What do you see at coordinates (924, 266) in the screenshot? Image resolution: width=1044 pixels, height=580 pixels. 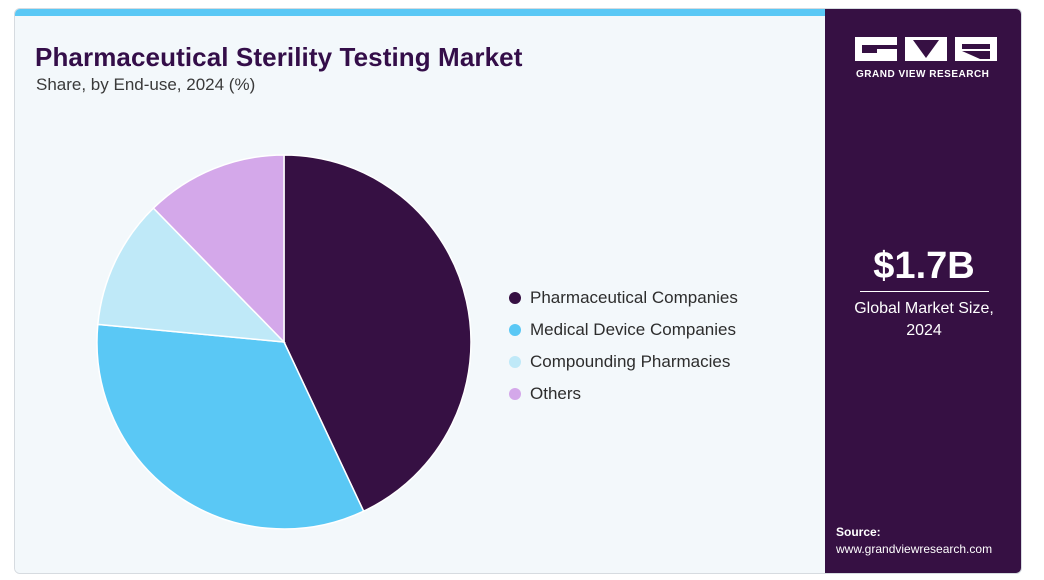 I see `market-size-value: $1.7B` at bounding box center [924, 266].